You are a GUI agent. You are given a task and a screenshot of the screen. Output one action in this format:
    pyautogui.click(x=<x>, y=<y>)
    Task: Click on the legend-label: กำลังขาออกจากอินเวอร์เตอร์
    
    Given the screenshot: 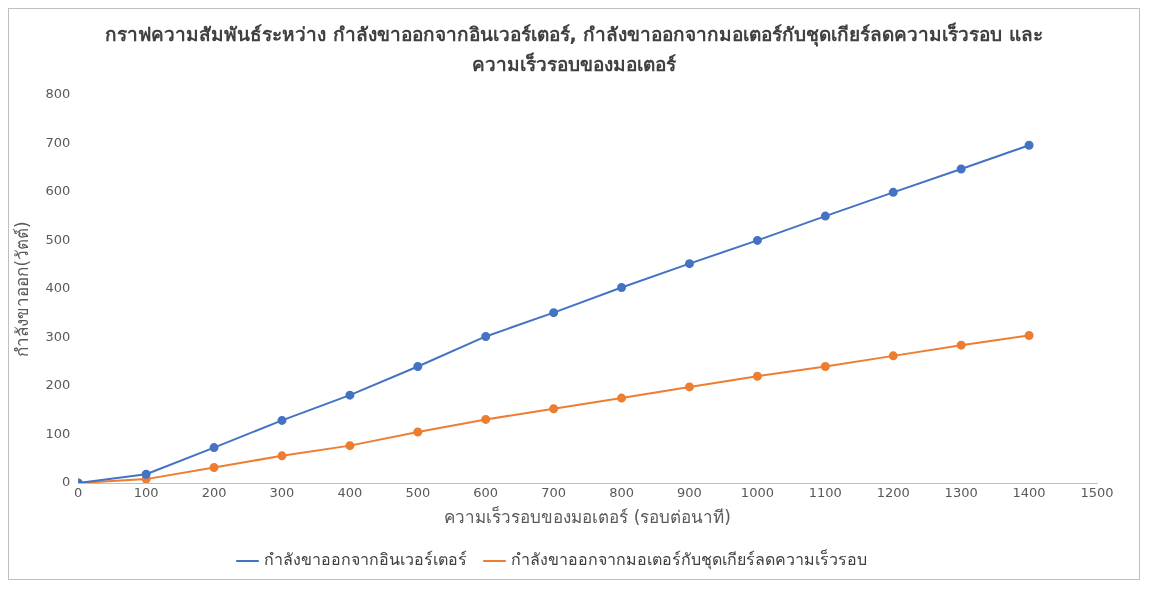 What is the action you would take?
    pyautogui.click(x=365, y=560)
    